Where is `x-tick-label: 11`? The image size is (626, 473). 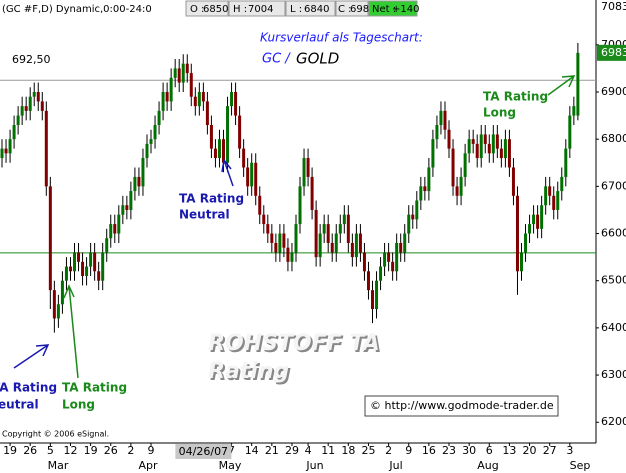 x-tick-label: 11 is located at coordinates (328, 450).